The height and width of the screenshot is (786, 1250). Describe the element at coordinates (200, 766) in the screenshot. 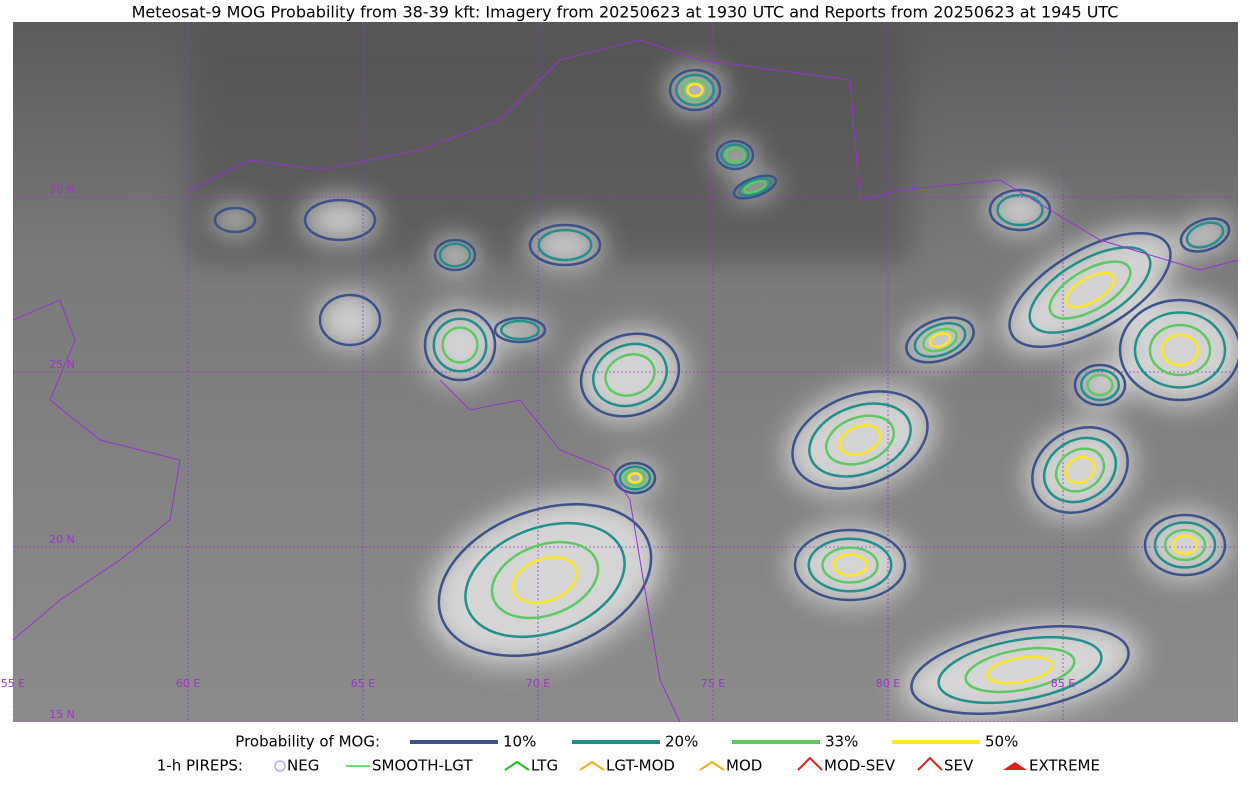

I see `legend-title: 1-h PIREPS:` at that location.